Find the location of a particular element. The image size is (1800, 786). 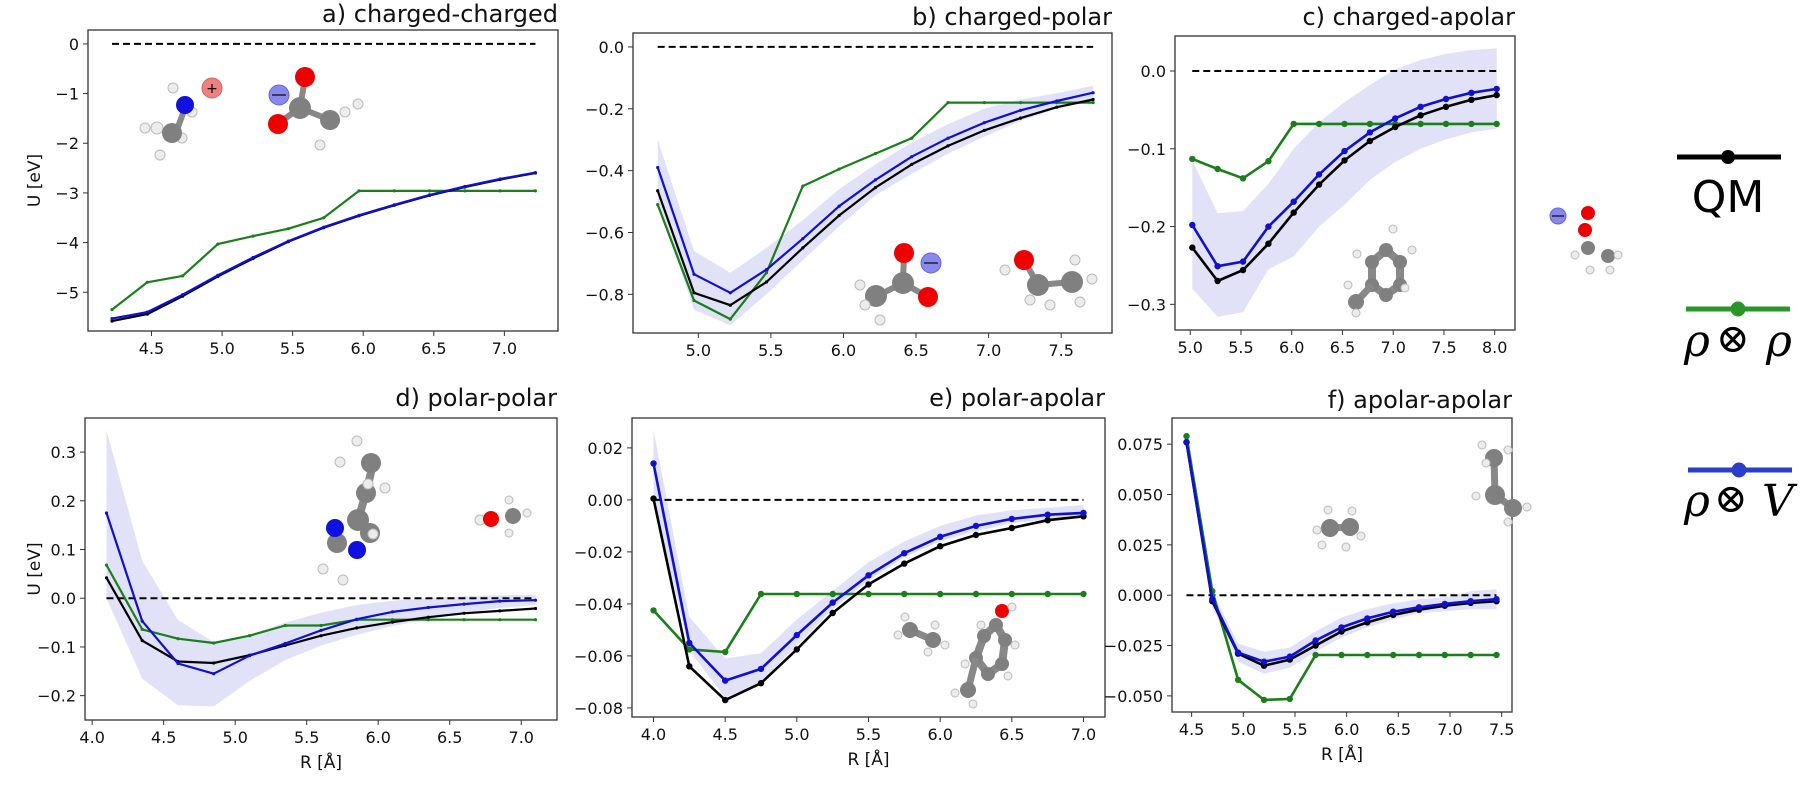

series-line-rho-rho is located at coordinates (1341, 568).